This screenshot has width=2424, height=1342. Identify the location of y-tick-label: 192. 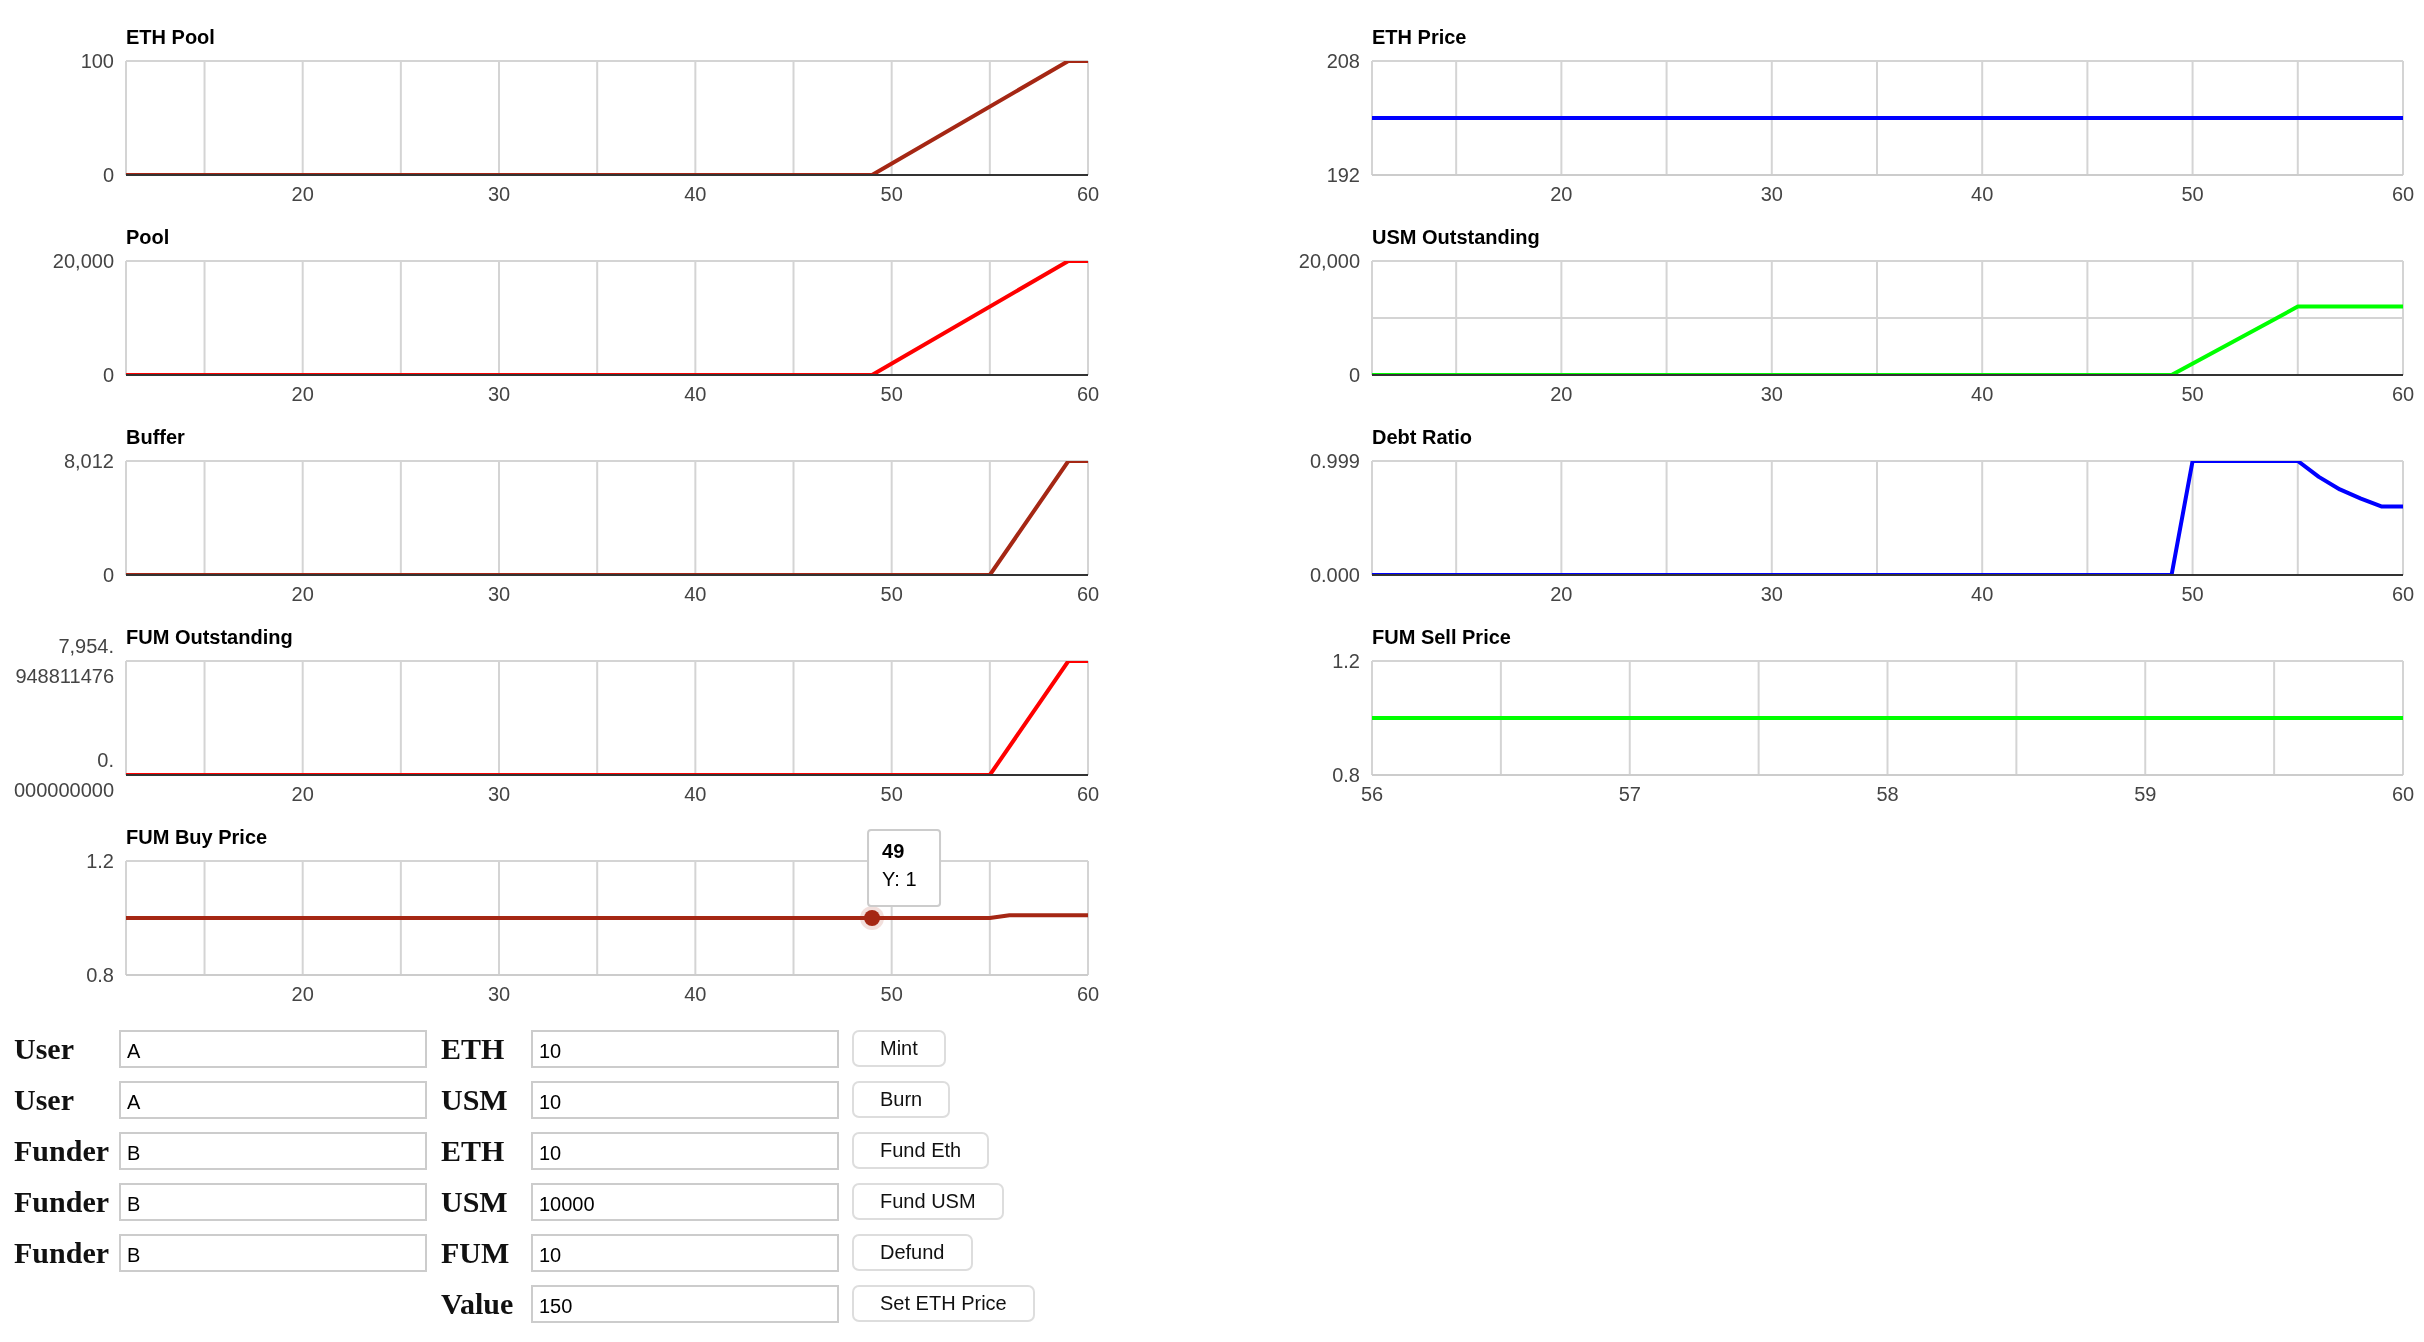
(1343, 175).